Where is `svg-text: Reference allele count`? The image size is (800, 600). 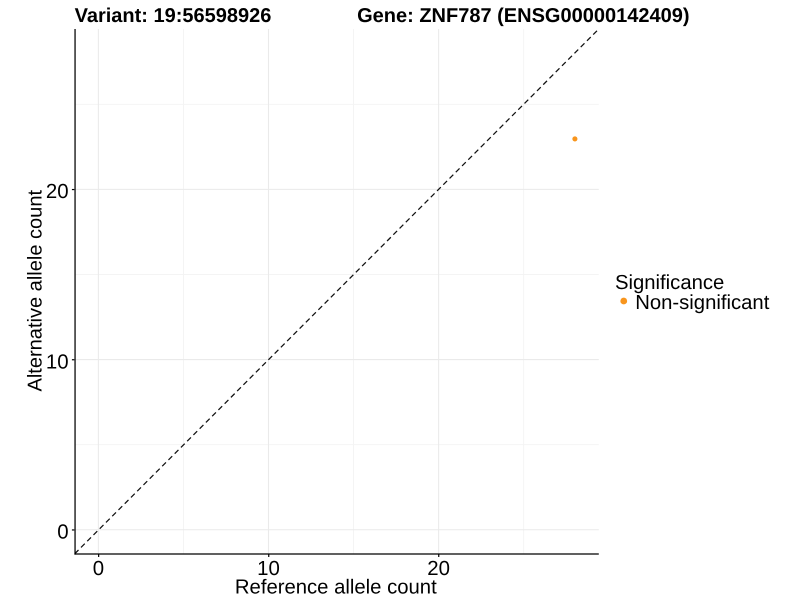 svg-text: Reference allele count is located at coordinates (336, 588).